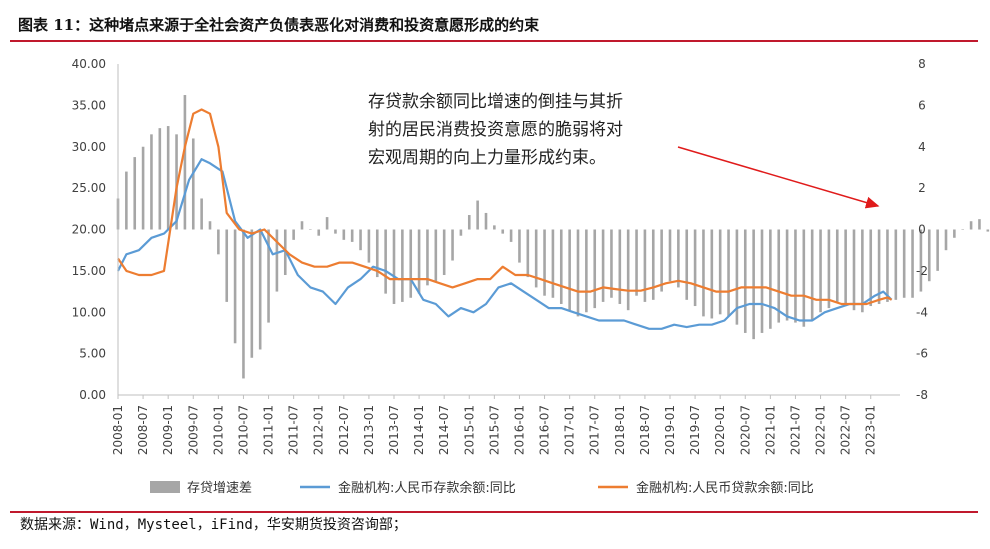 The width and height of the screenshot is (990, 549). Describe the element at coordinates (922, 105) in the screenshot. I see `y-right-tick-label: 6` at that location.